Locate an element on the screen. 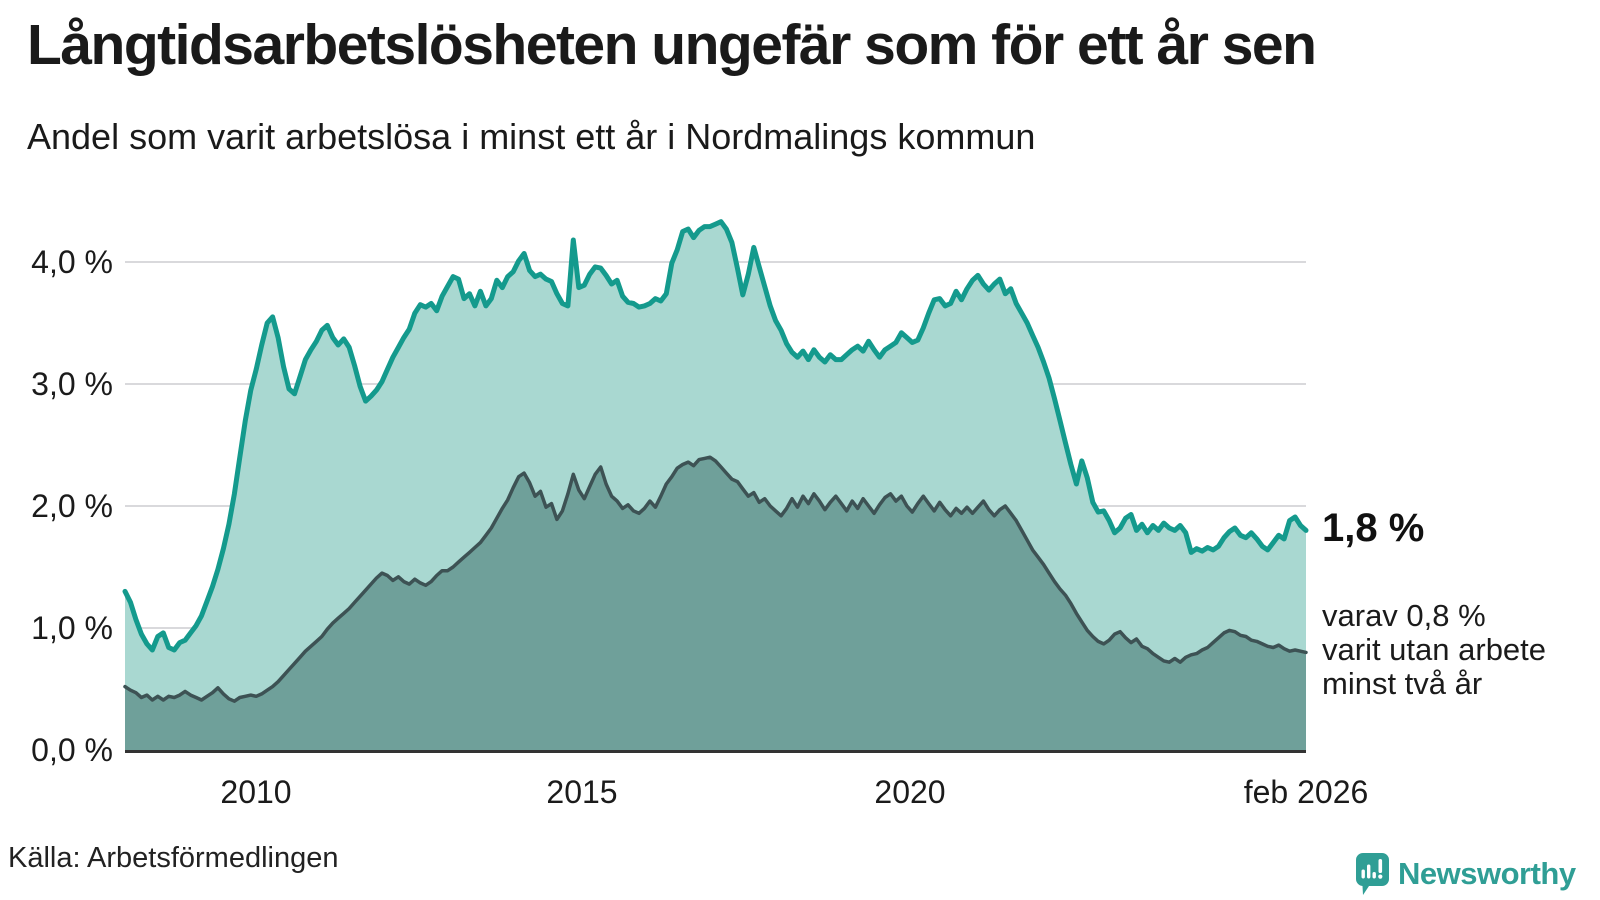  annotation-line-1: varav 0,8 % is located at coordinates (1404, 615).